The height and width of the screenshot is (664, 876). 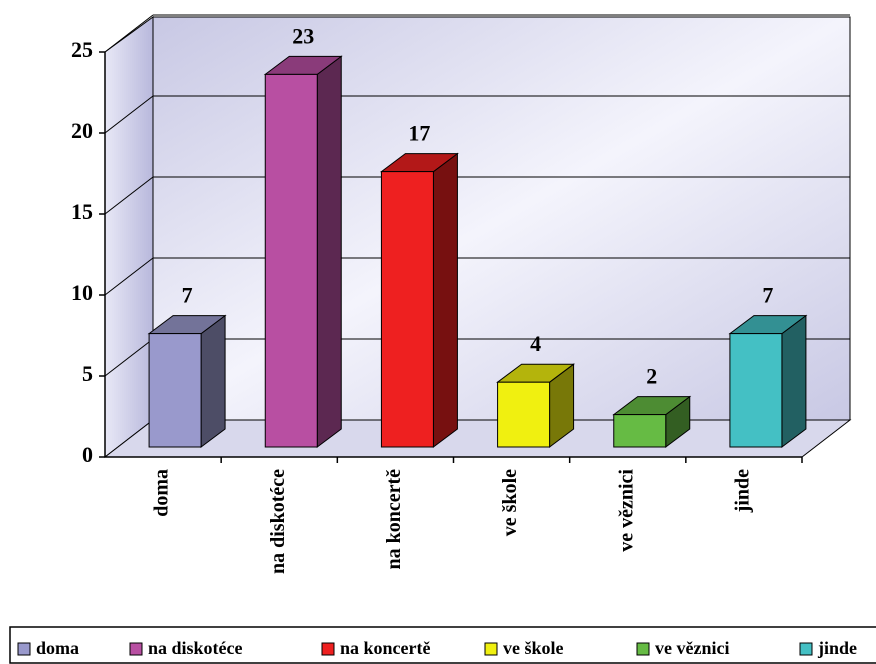 What do you see at coordinates (82, 211) in the screenshot?
I see `y-tick-label: 15` at bounding box center [82, 211].